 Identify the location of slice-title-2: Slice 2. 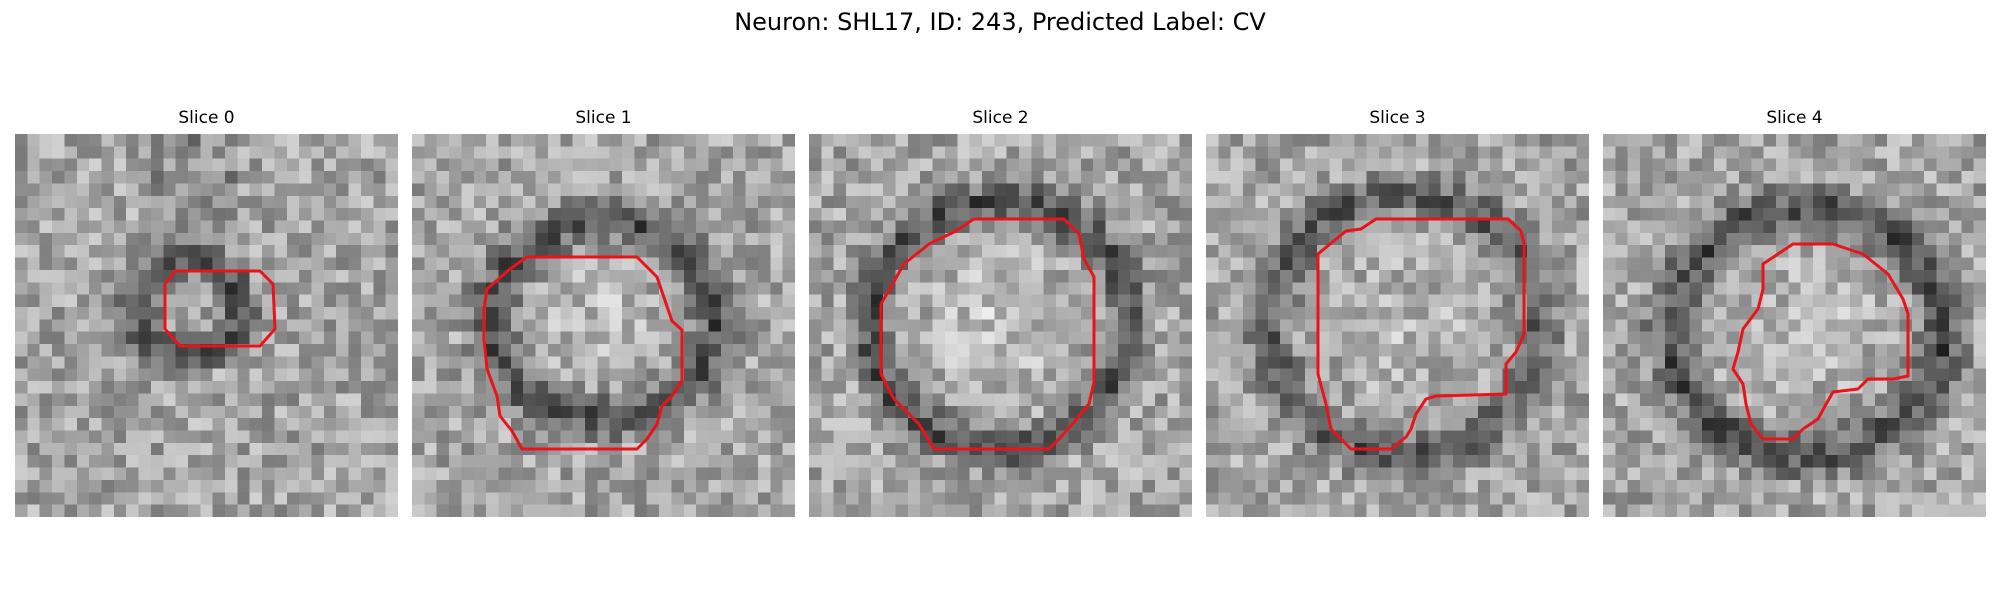
(1000, 118).